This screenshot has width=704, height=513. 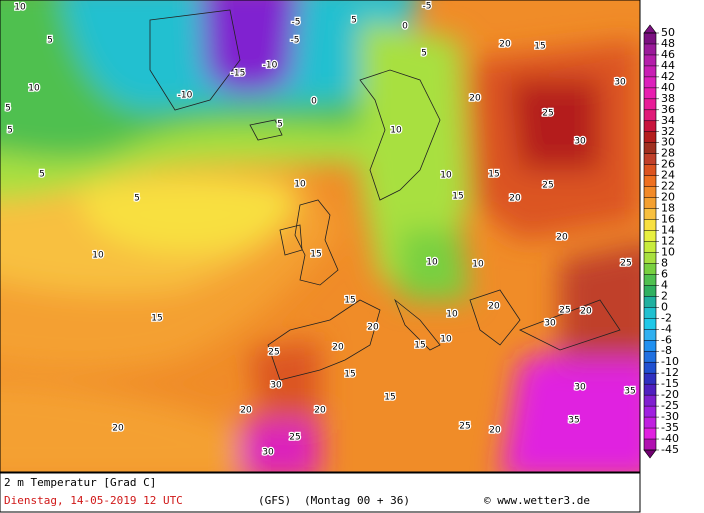 What do you see at coordinates (668, 87) in the screenshot?
I see `colorbar-label: 40` at bounding box center [668, 87].